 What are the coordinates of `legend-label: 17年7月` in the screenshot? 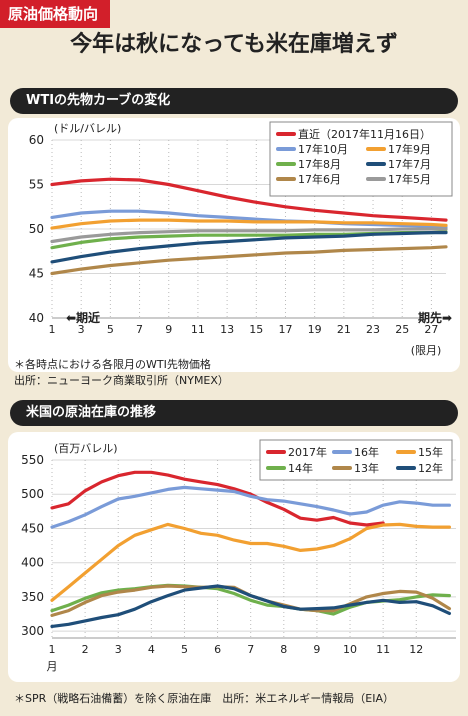 It's located at (409, 164).